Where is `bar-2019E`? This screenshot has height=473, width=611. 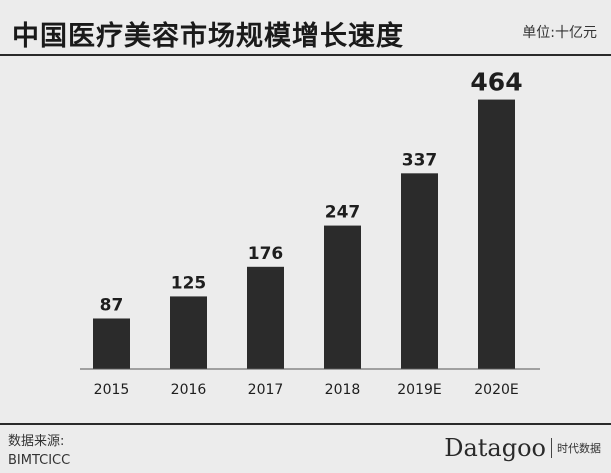 bar-2019E is located at coordinates (419, 271).